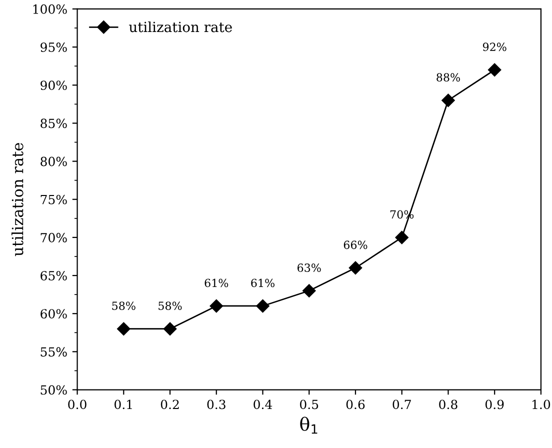  Describe the element at coordinates (53, 390) in the screenshot. I see `y-tick-label: 50%` at that location.